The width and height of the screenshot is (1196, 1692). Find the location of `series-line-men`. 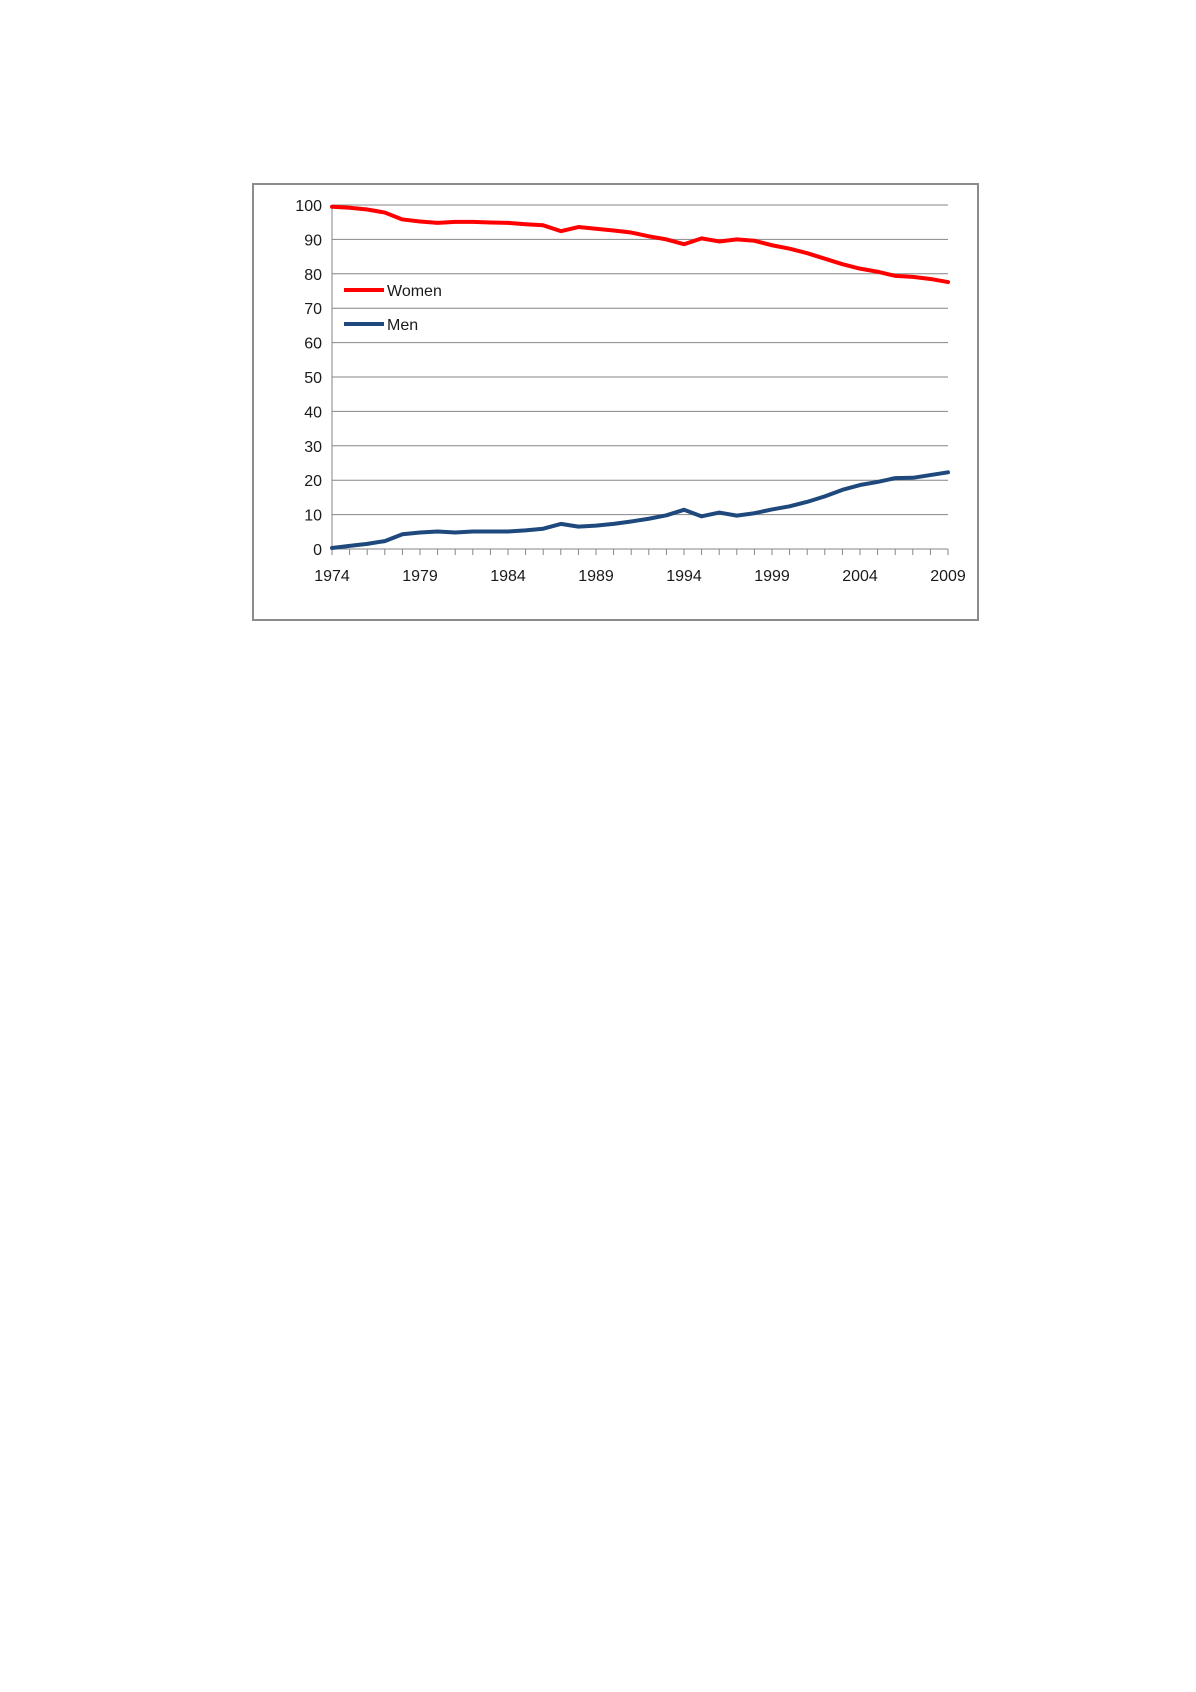

series-line-men is located at coordinates (640, 510).